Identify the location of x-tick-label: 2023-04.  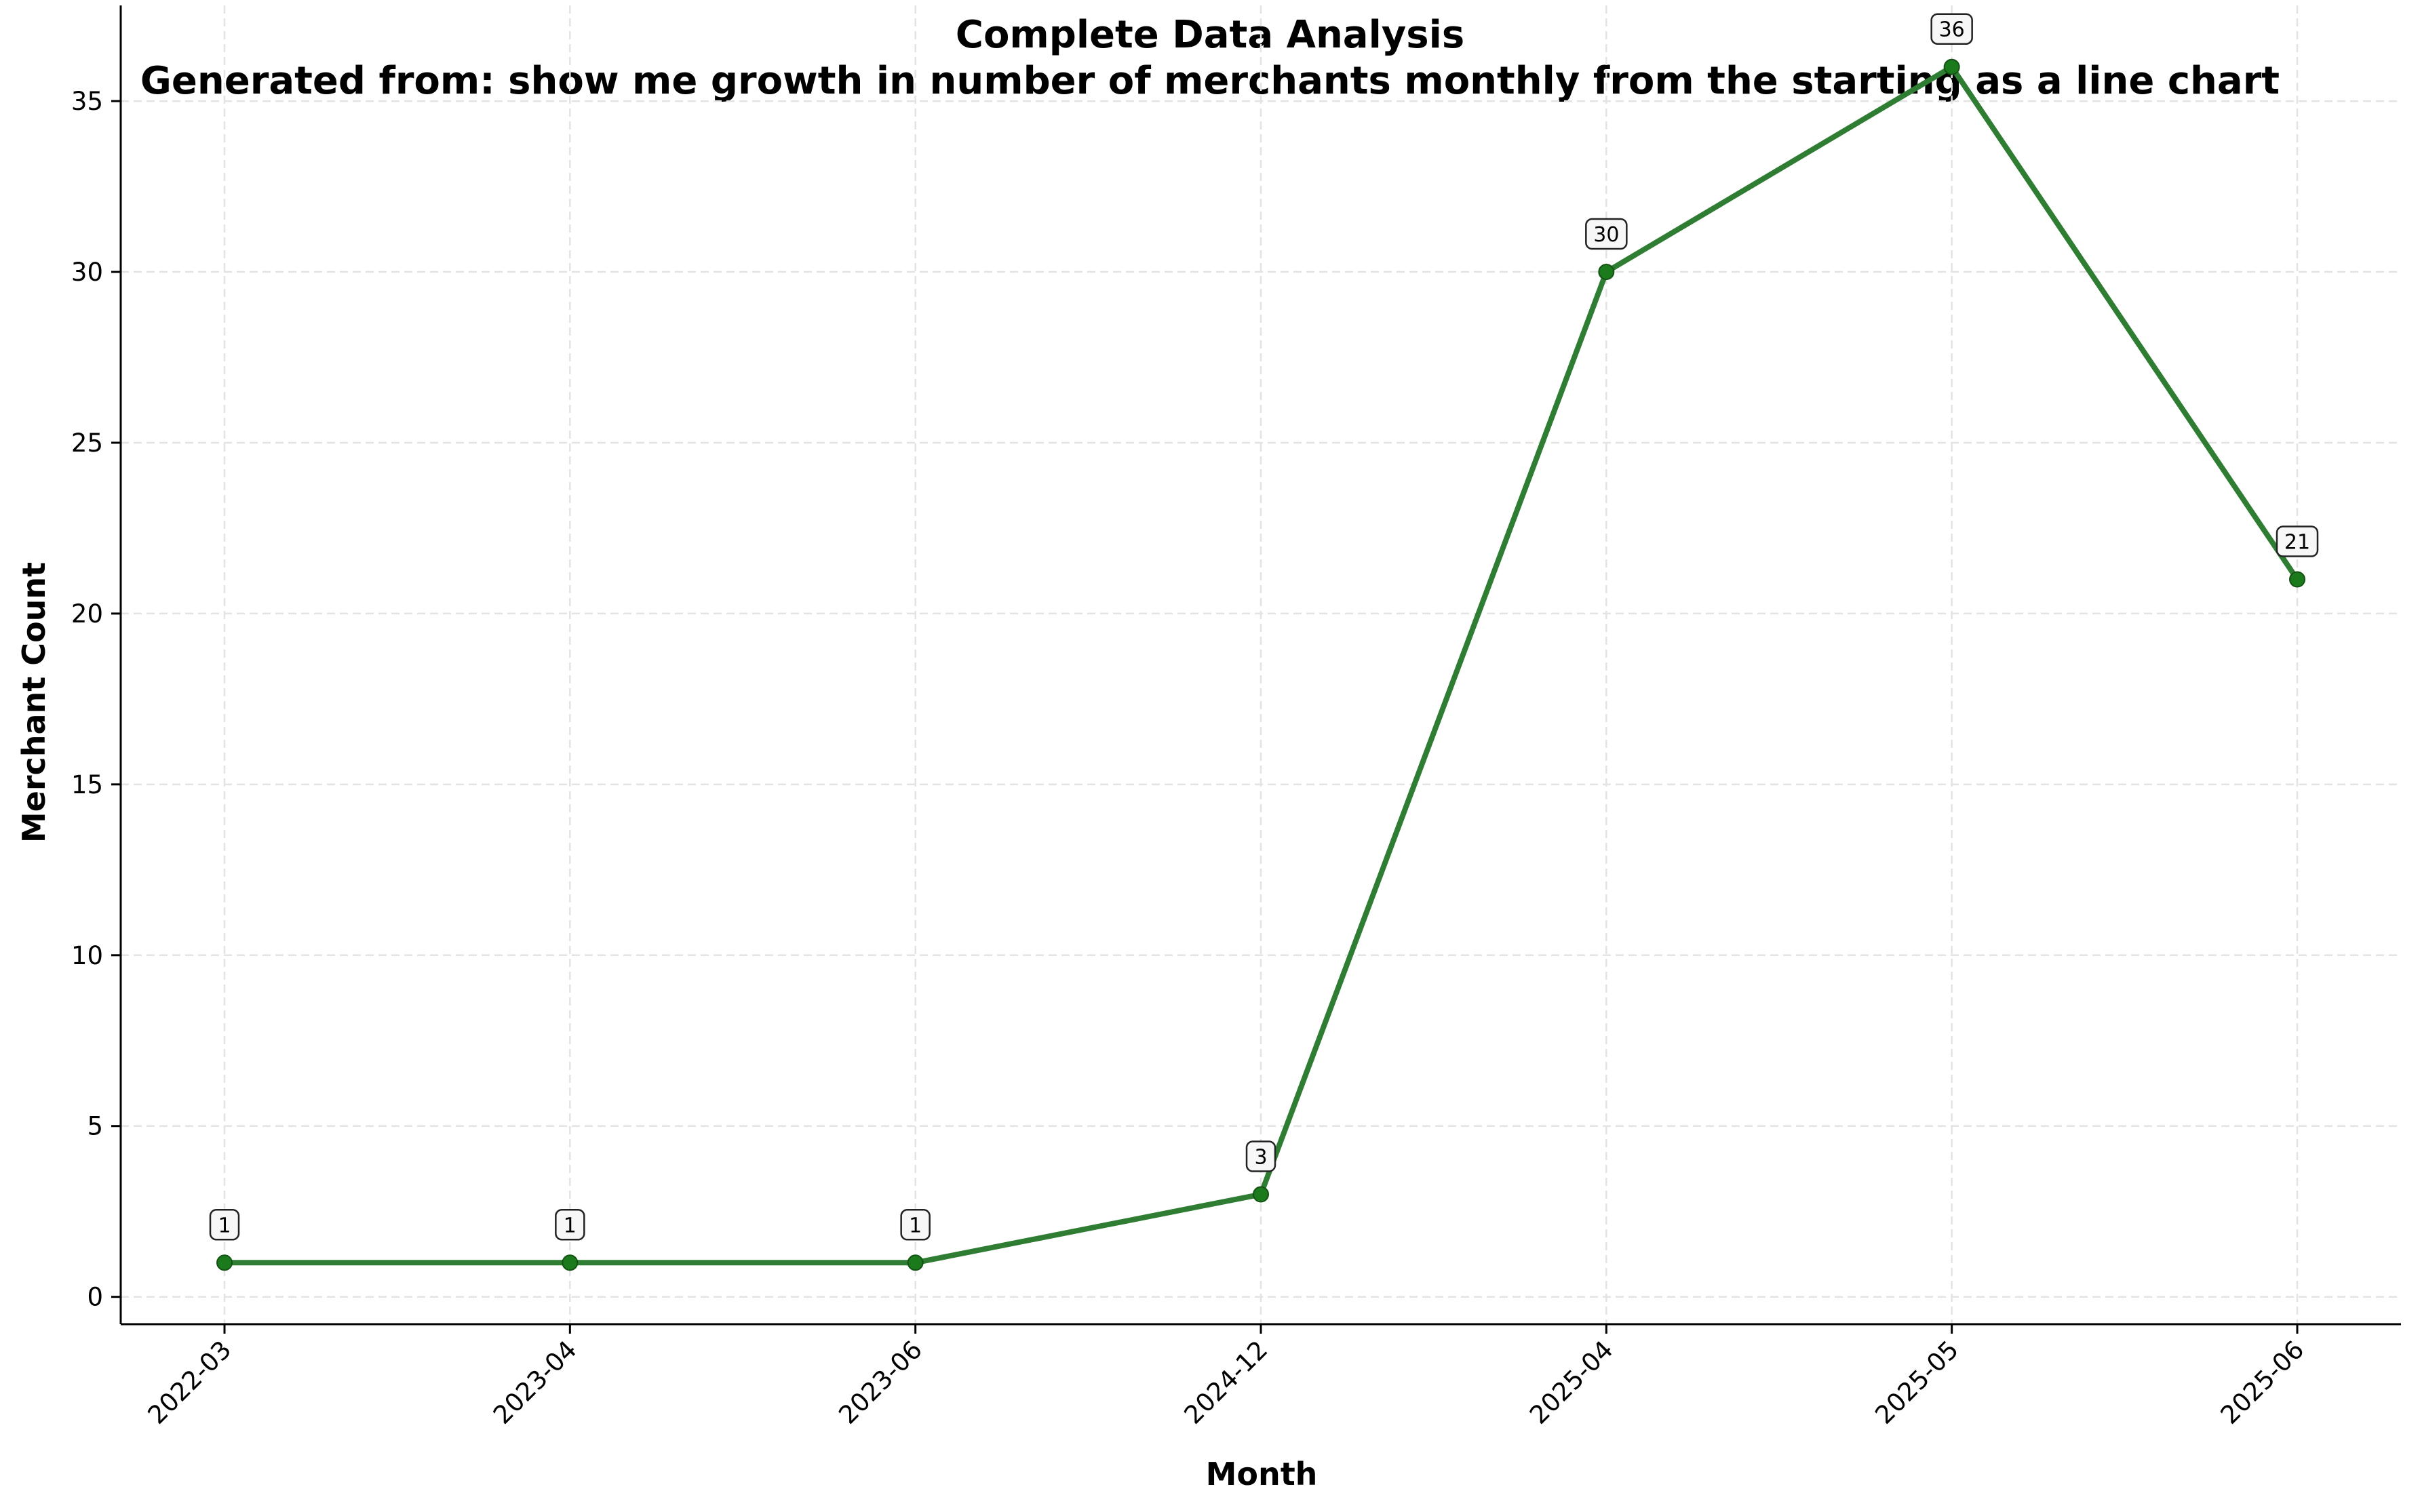
(536, 1382).